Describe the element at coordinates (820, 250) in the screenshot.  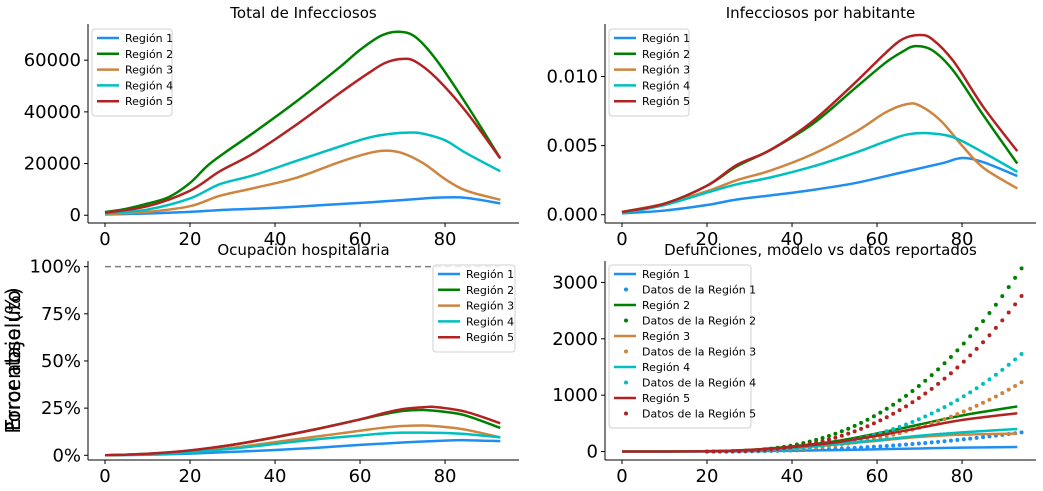
I see `panel-title: Defunciones, modelo vs datos reportados` at that location.